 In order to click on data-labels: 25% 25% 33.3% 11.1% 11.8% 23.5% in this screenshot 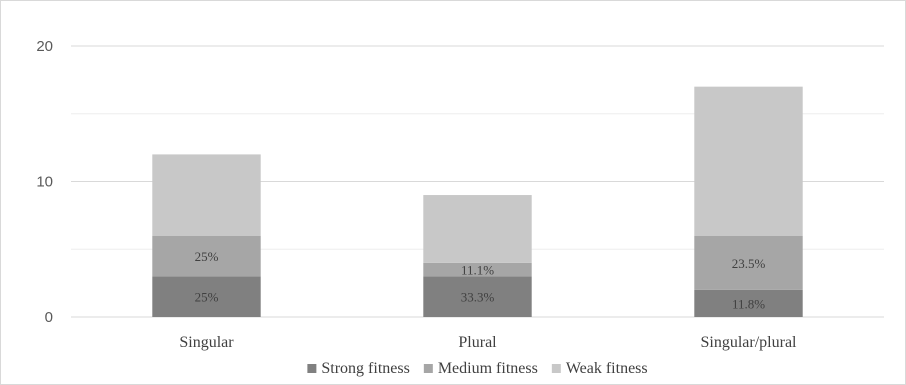, I will do `click(480, 280)`.